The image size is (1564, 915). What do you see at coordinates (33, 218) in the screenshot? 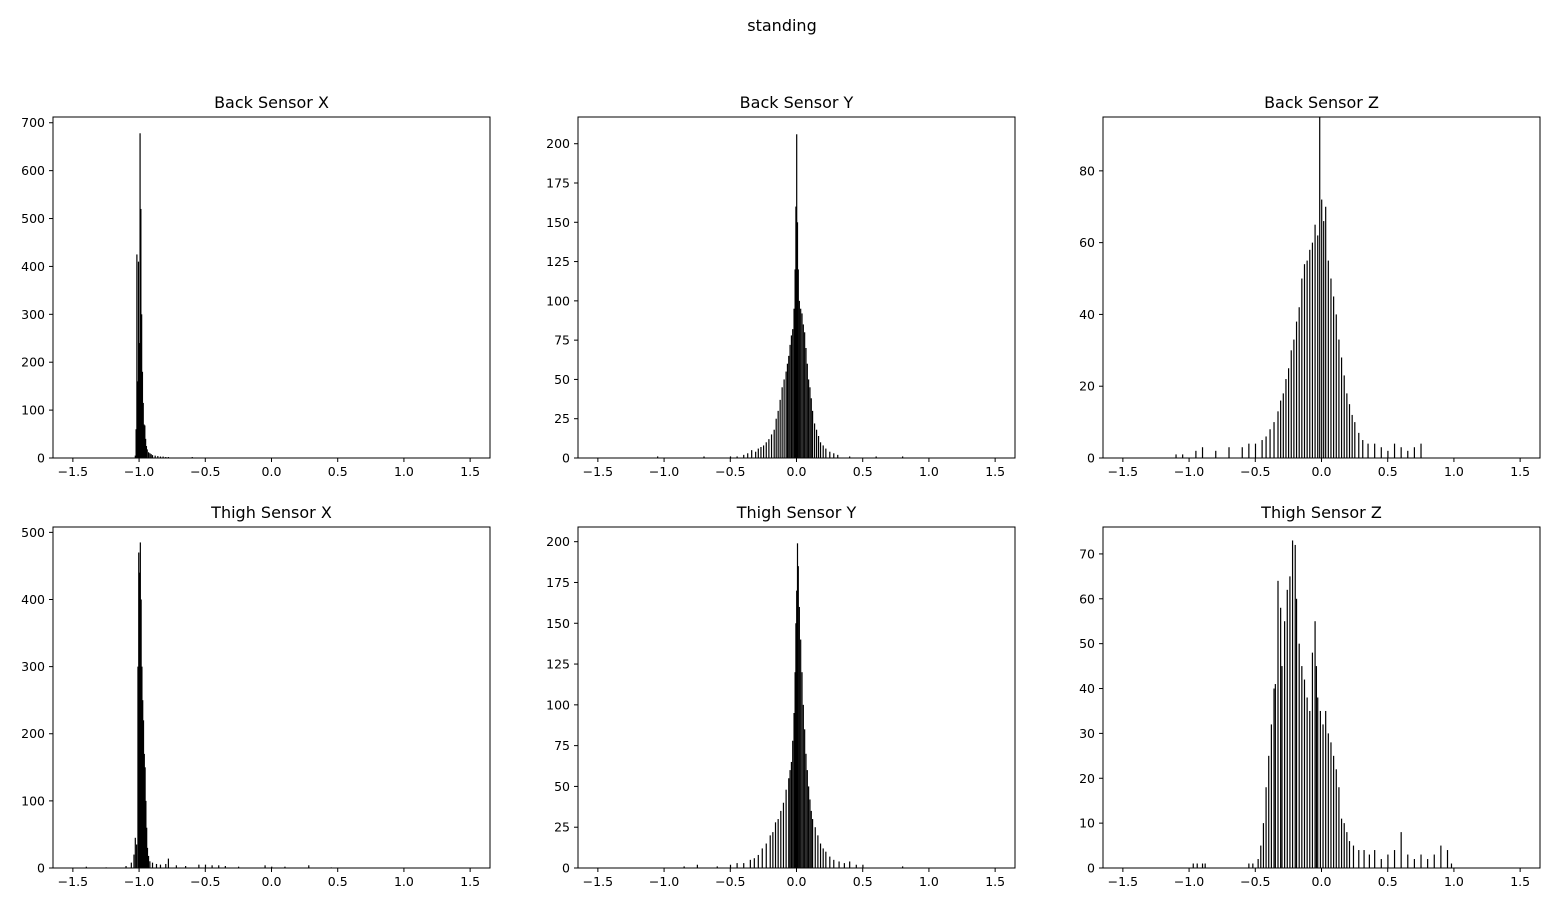
I see `y-tick-label: 500` at bounding box center [33, 218].